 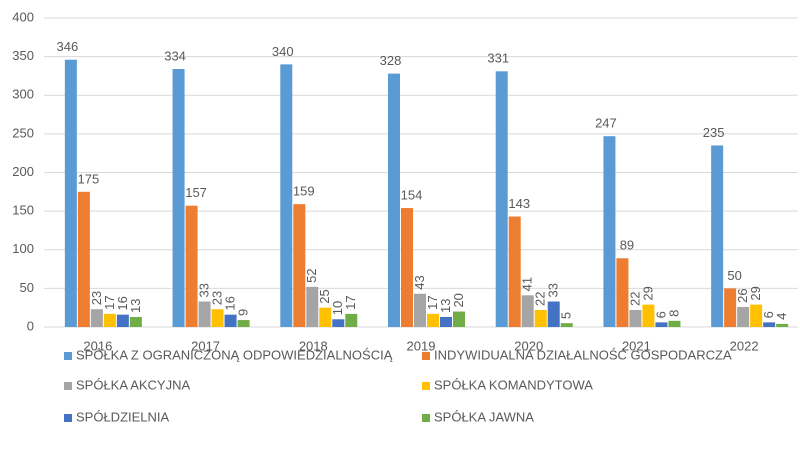 What do you see at coordinates (528, 345) in the screenshot?
I see `x-tick-label: 2020` at bounding box center [528, 345].